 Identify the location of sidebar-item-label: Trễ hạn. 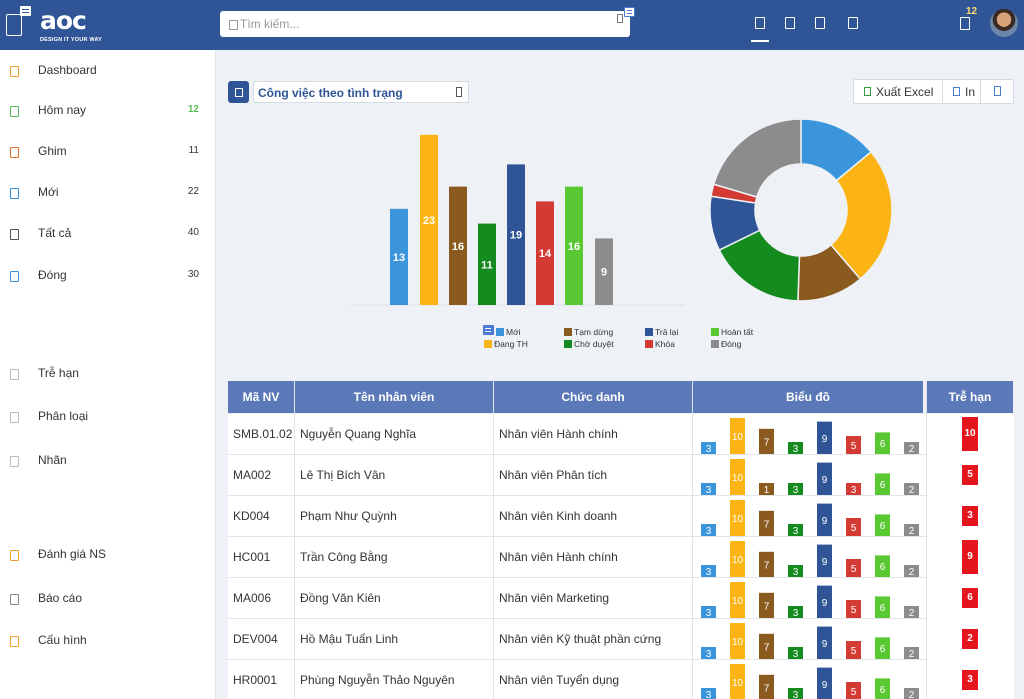
(58, 373).